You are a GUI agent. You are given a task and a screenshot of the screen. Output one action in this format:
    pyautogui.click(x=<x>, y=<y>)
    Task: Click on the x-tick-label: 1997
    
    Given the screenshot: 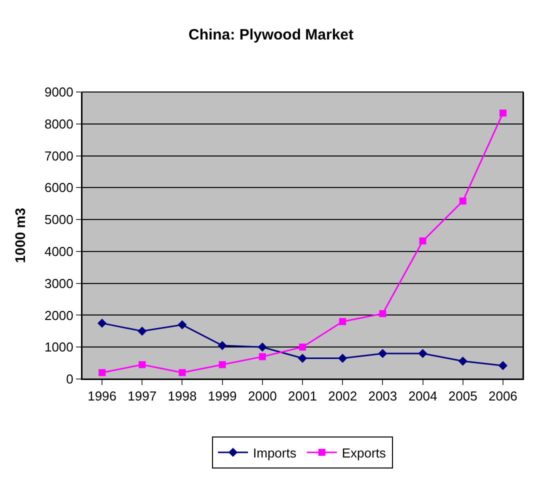 What is the action you would take?
    pyautogui.click(x=142, y=396)
    